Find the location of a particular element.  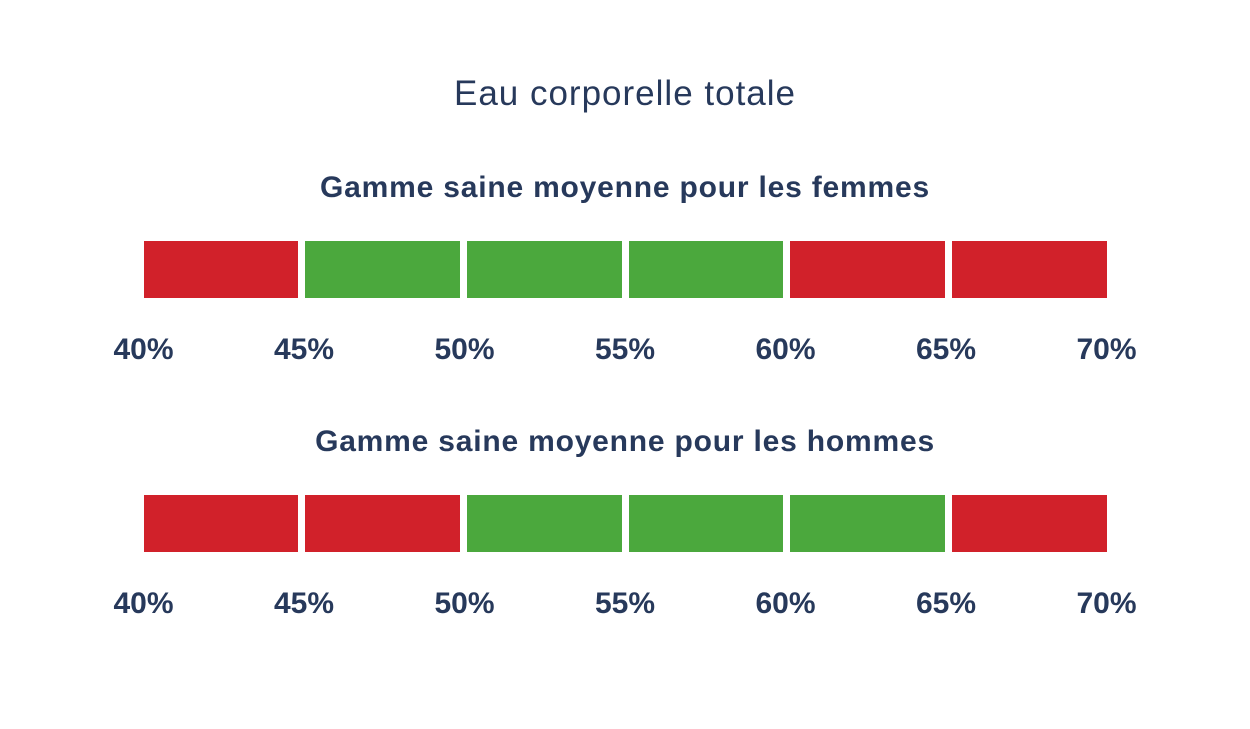

bar-segment-45-50-red is located at coordinates (382, 524).